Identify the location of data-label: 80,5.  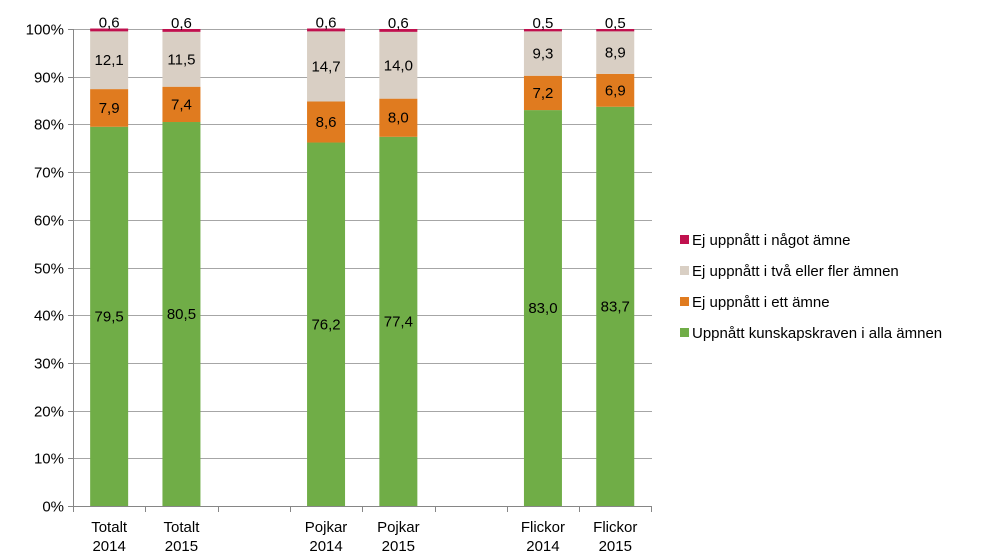
(181, 314).